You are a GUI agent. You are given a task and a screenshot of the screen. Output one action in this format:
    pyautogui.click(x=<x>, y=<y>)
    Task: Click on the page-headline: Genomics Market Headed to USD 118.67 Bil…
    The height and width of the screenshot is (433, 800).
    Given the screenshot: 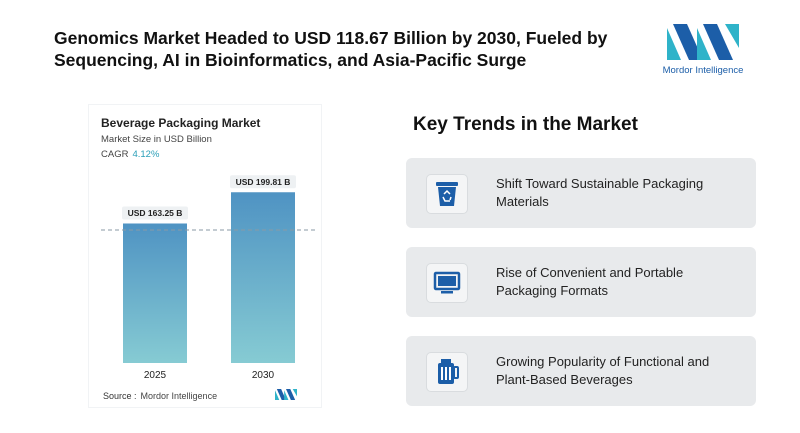 What is the action you would take?
    pyautogui.click(x=331, y=49)
    